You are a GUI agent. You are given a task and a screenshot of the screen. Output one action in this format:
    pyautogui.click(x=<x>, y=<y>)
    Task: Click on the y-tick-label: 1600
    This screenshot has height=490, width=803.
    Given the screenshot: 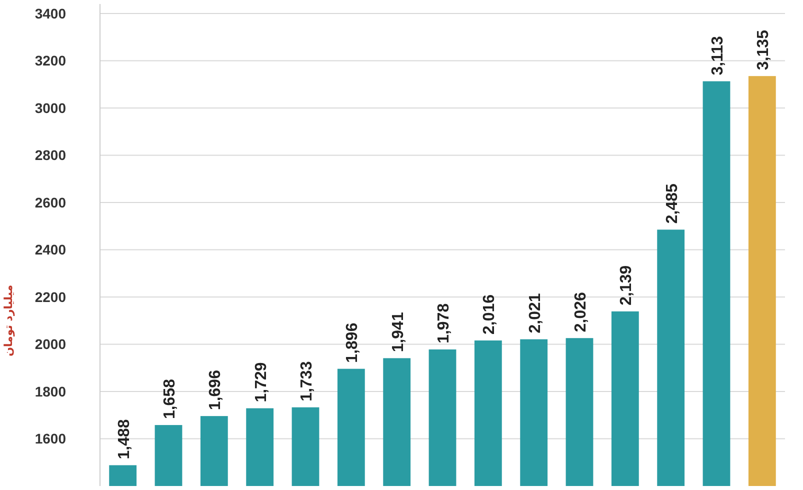 What is the action you would take?
    pyautogui.click(x=50, y=438)
    